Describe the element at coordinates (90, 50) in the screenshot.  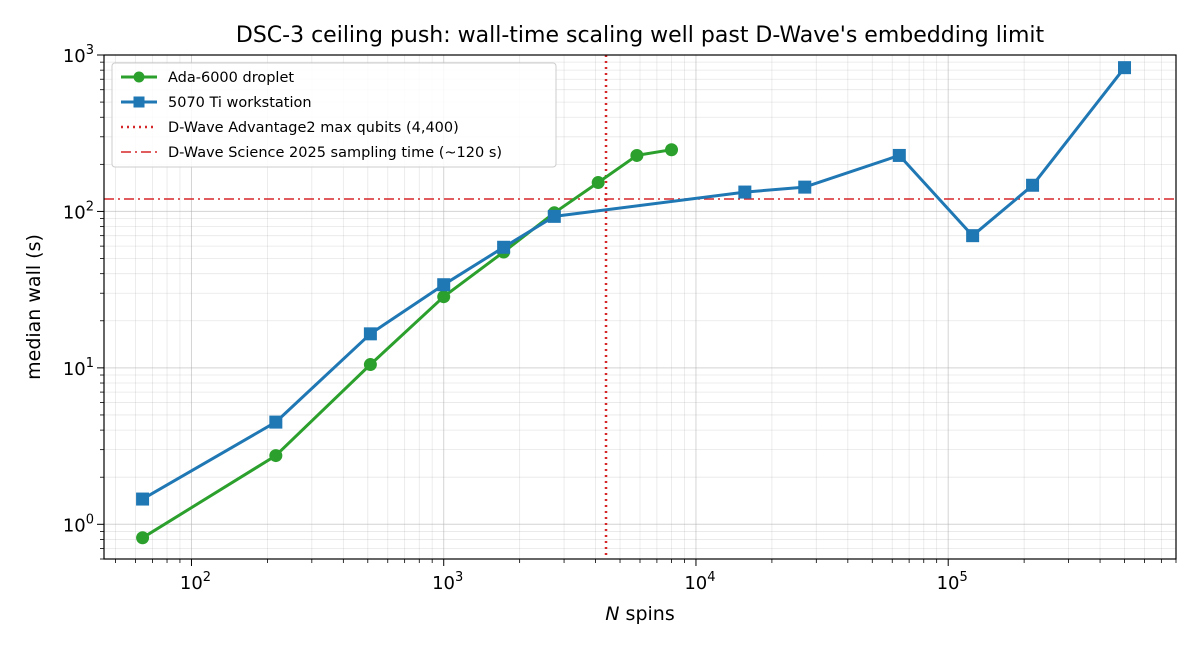
I see `y-tick-label-exponent: 3` at that location.